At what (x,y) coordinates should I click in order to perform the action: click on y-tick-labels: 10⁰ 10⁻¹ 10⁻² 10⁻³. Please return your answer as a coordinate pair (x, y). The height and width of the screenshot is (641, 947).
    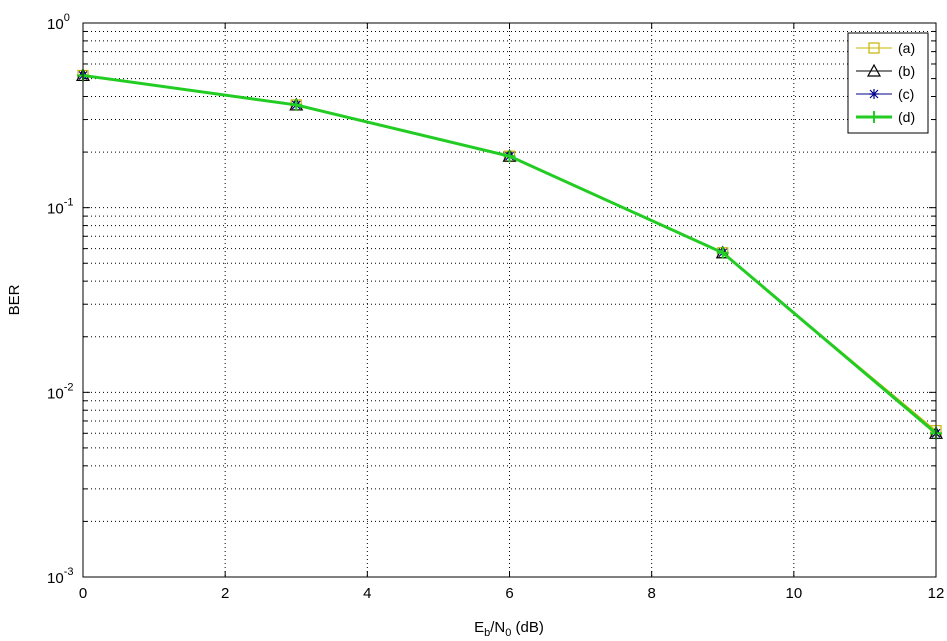
    Looking at the image, I should click on (60, 299).